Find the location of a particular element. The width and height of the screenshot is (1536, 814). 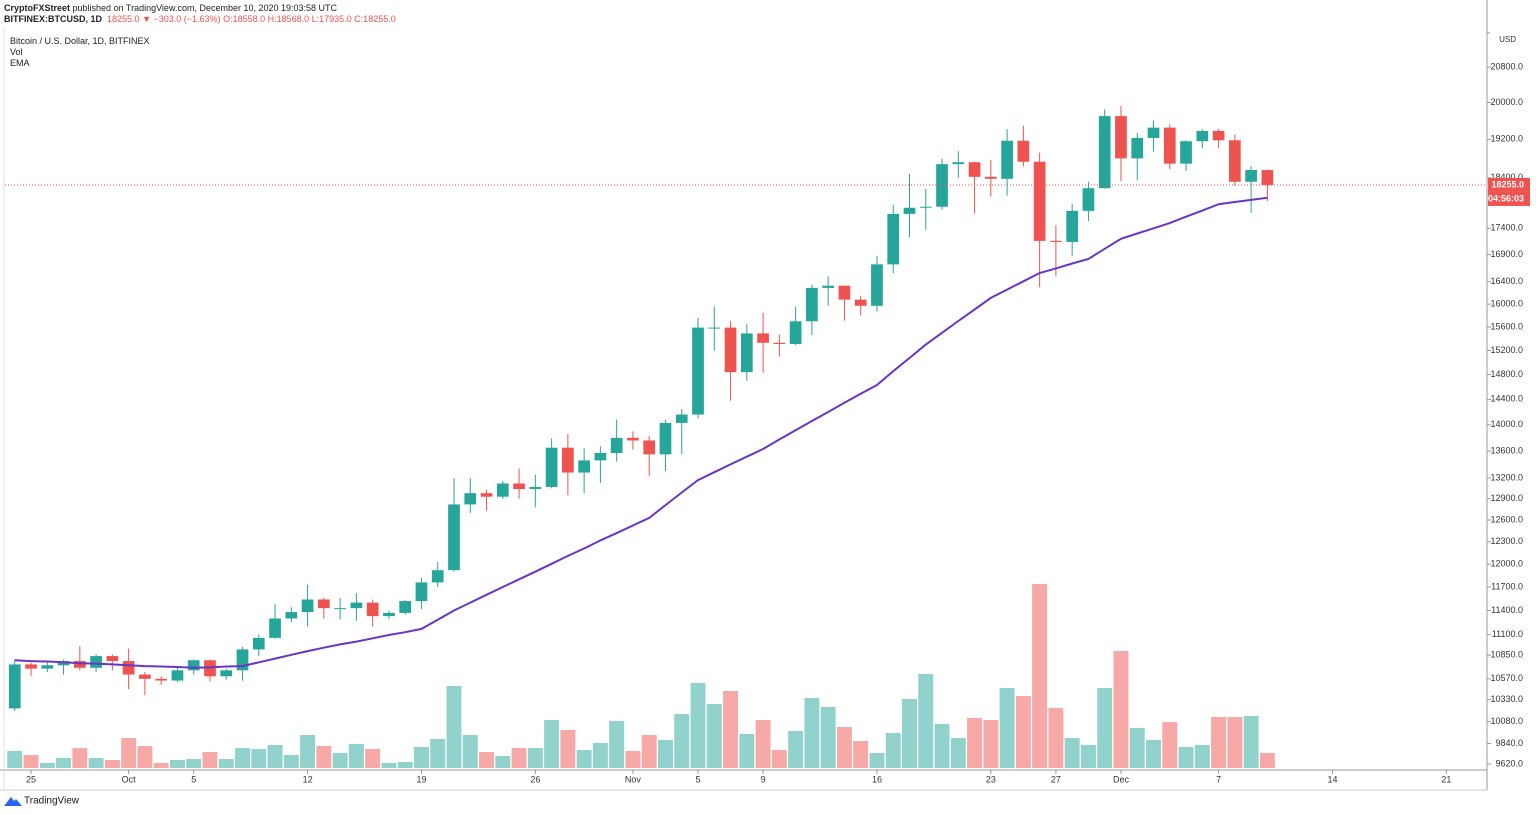

y-tick-label: 16000.0 is located at coordinates (1506, 304).